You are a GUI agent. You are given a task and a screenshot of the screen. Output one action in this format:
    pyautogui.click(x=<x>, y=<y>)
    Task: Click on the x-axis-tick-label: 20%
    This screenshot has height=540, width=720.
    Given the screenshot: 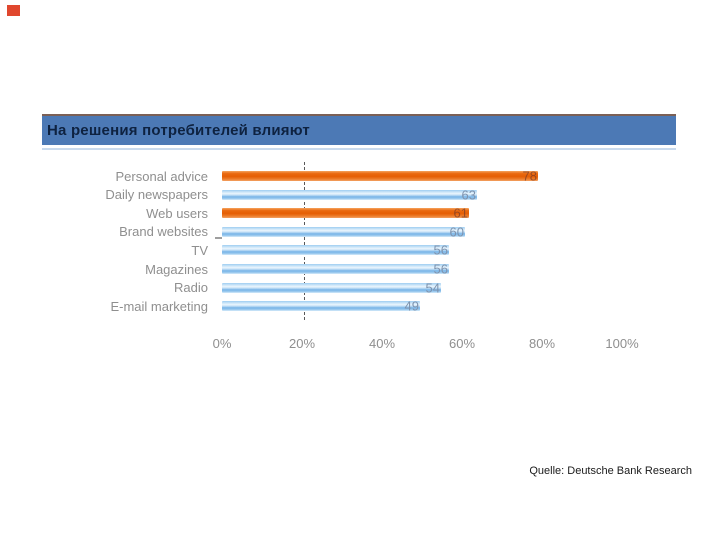 What is the action you would take?
    pyautogui.click(x=302, y=343)
    